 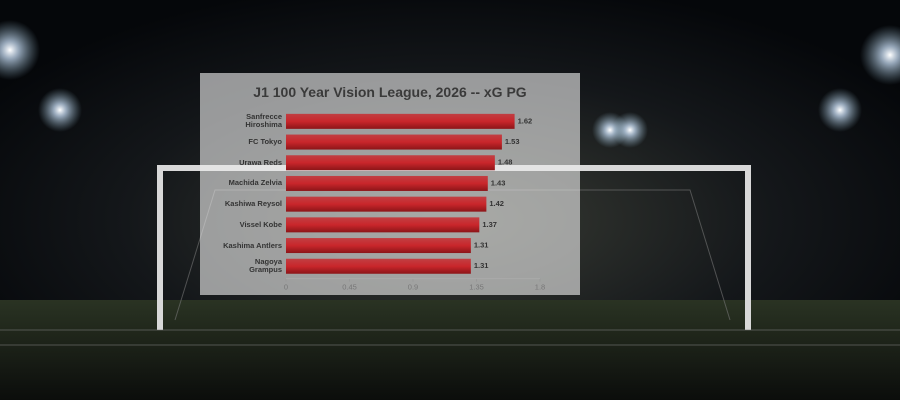 What do you see at coordinates (413, 287) in the screenshot?
I see `x-tick-label: 0.9` at bounding box center [413, 287].